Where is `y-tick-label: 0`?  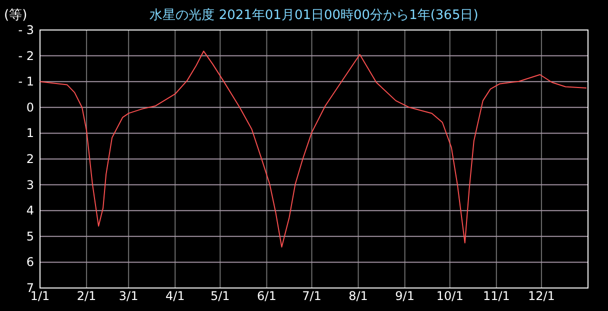
y-tick-label: 0 is located at coordinates (30, 107).